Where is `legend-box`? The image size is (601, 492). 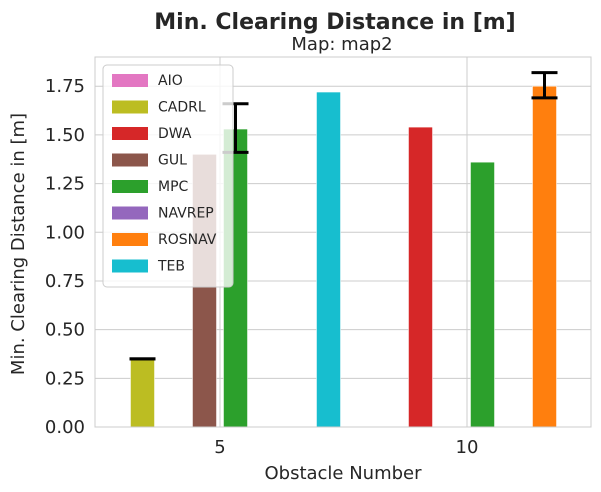 legend-box is located at coordinates (168, 176).